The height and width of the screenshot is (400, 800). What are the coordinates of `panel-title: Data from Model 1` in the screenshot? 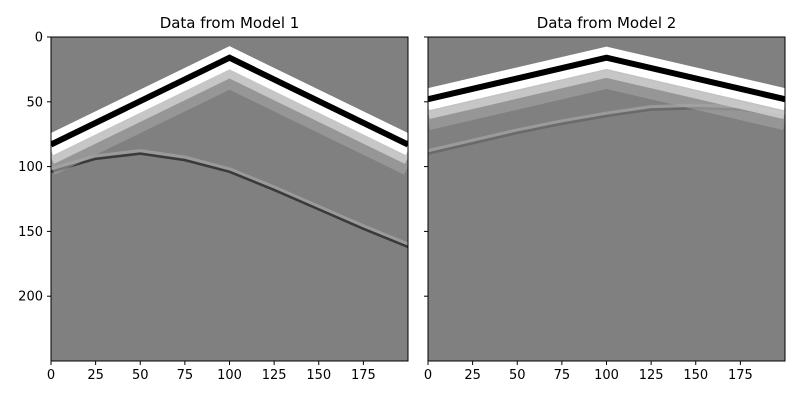 It's located at (230, 23).